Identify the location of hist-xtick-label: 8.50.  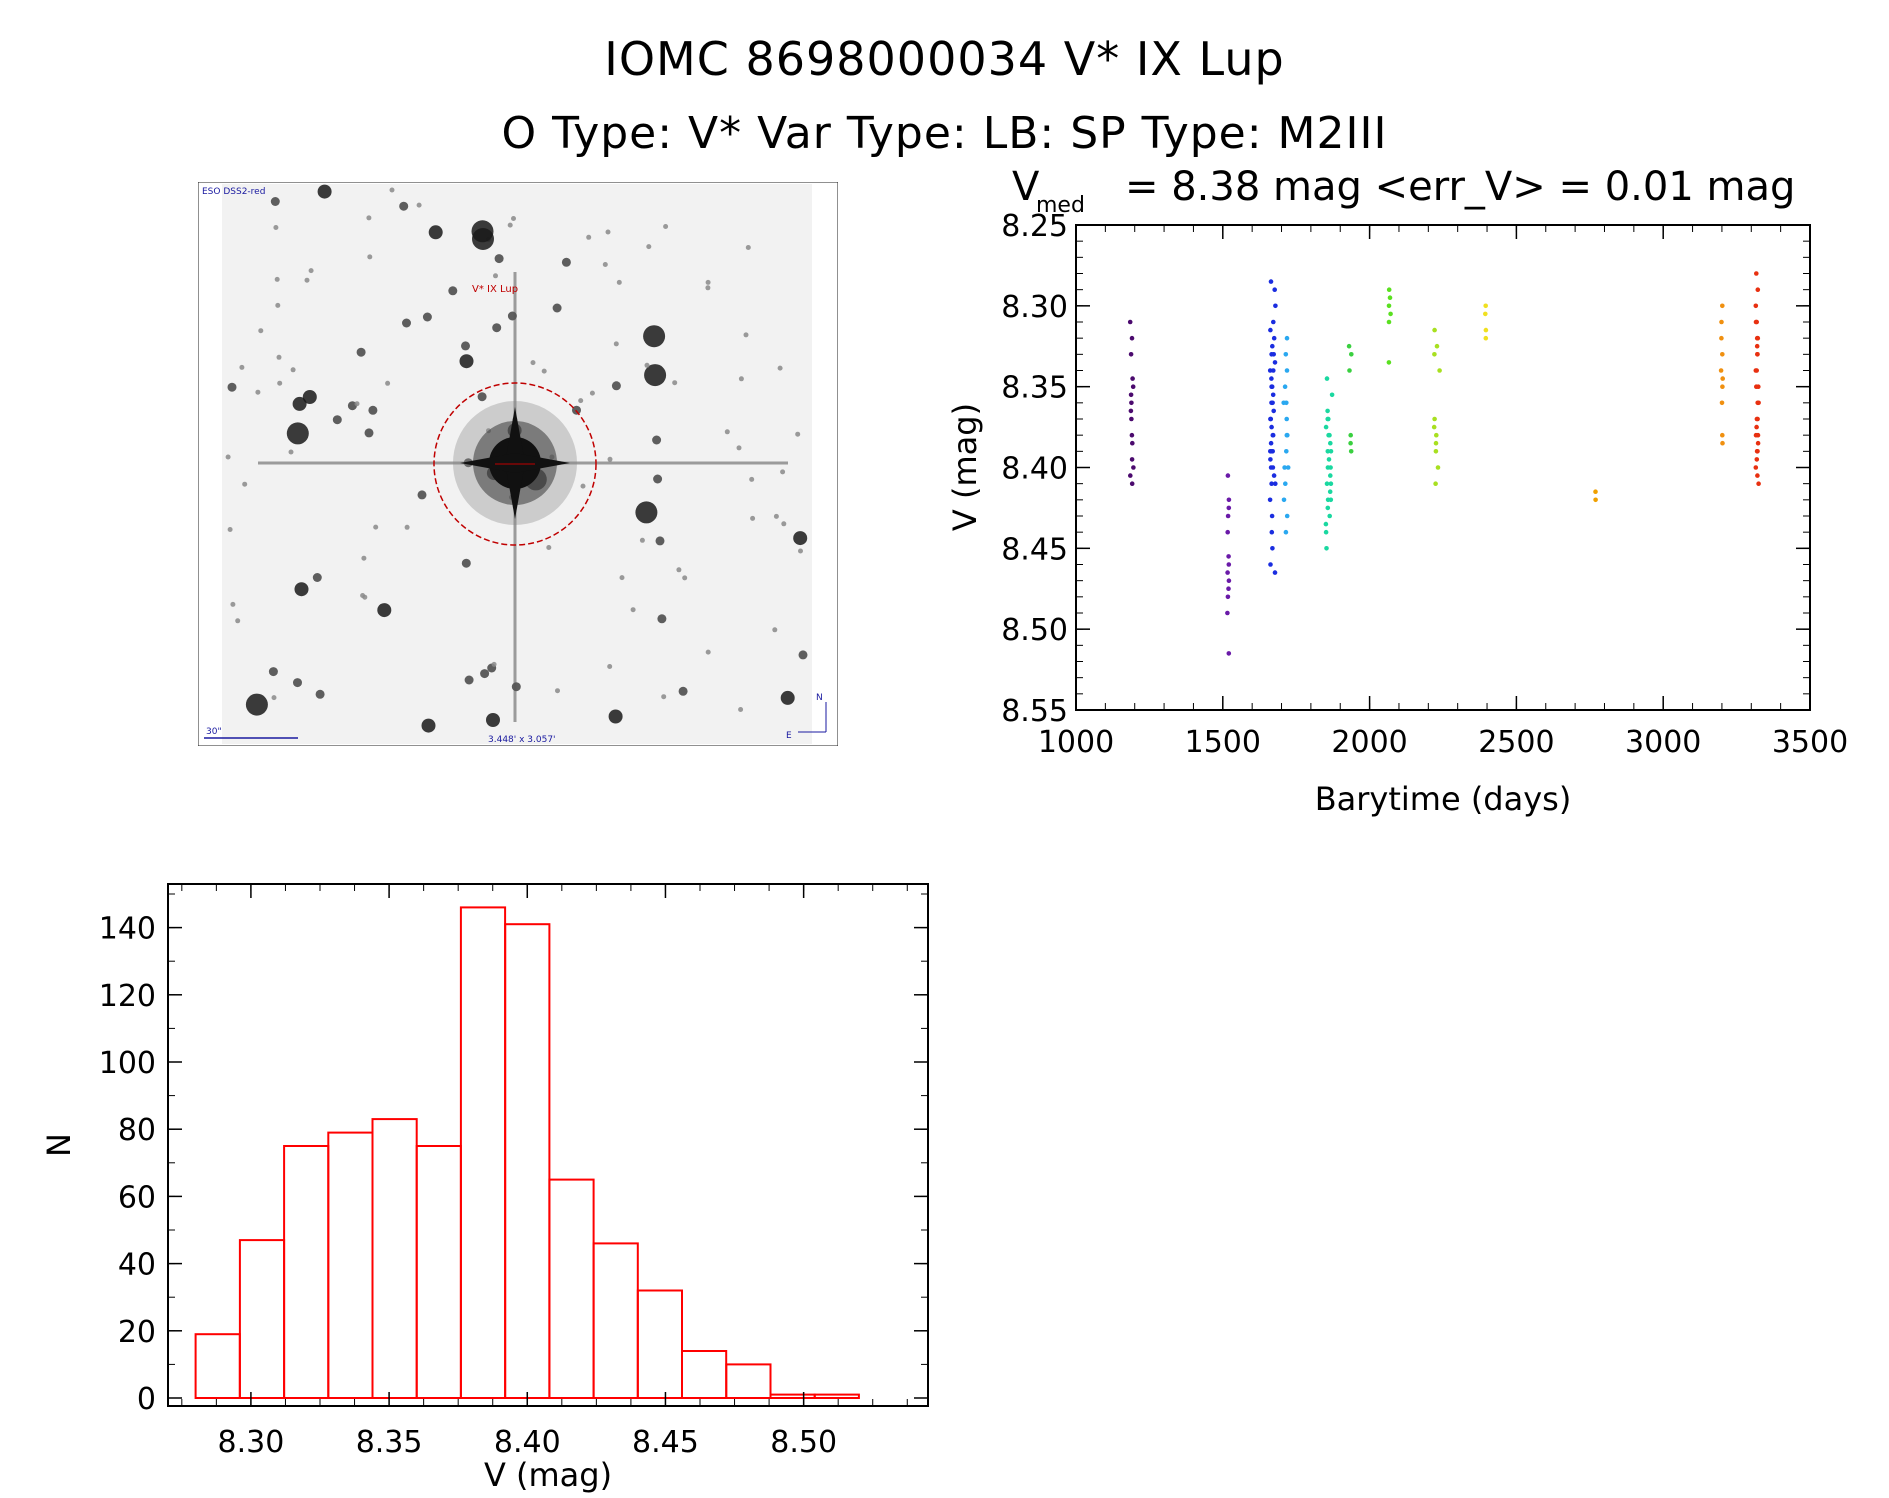
(803, 1442).